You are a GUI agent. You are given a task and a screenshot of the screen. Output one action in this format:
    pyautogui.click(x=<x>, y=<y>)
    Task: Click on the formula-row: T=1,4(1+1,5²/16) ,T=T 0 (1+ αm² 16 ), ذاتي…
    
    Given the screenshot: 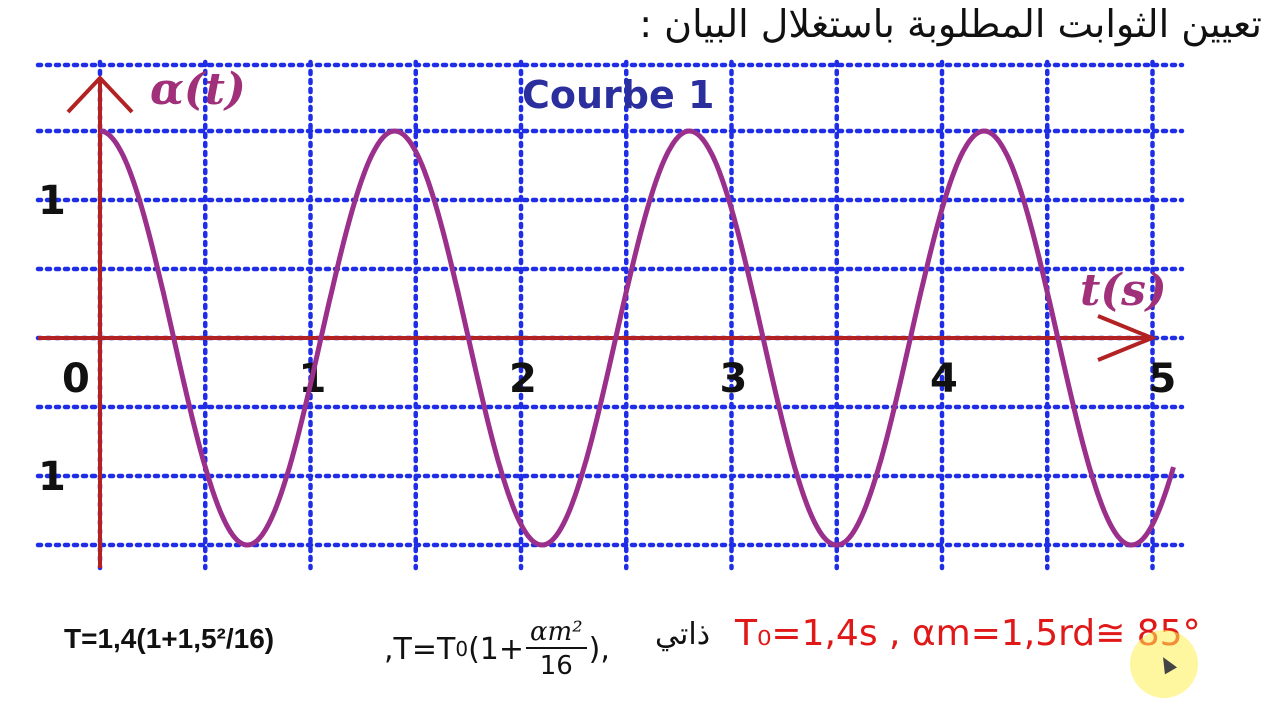 What is the action you would take?
    pyautogui.click(x=640, y=645)
    